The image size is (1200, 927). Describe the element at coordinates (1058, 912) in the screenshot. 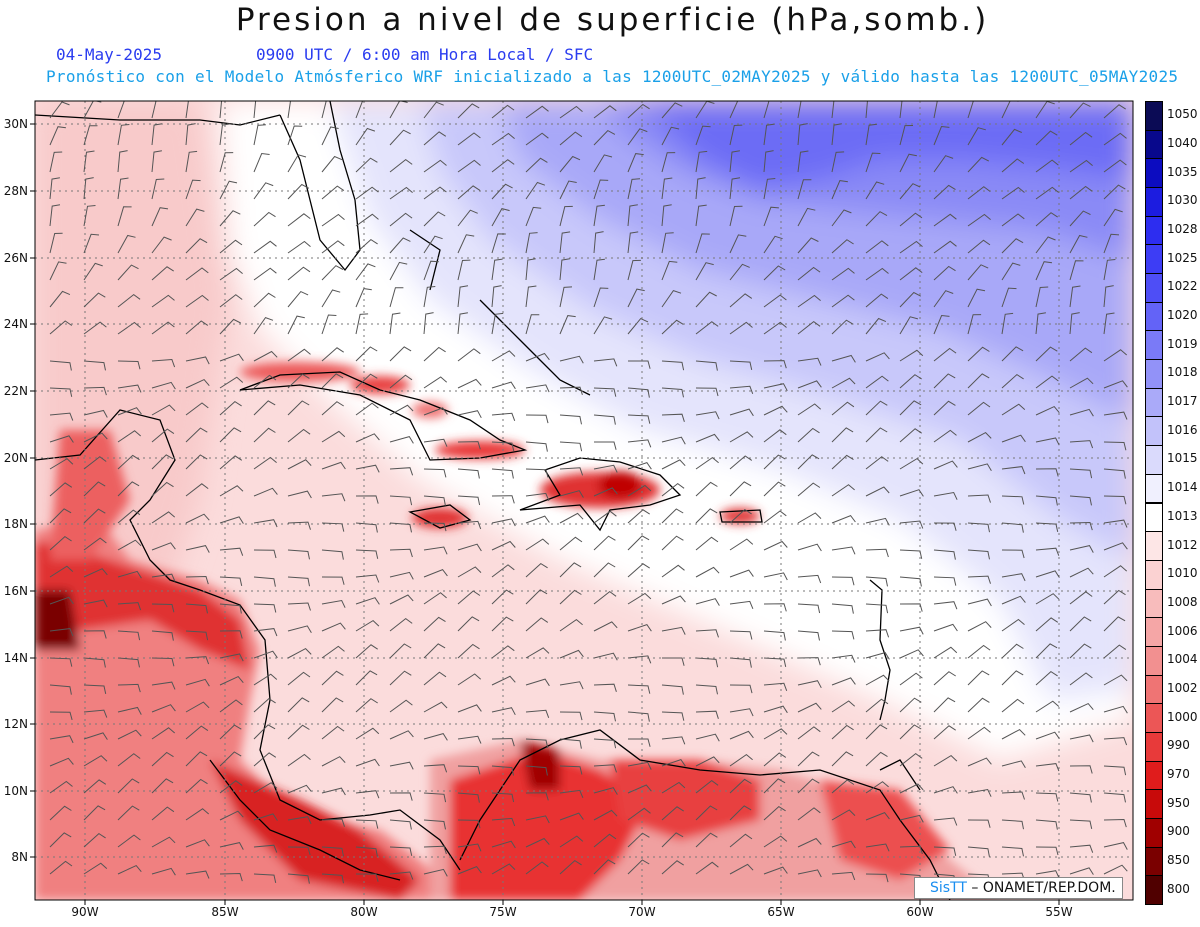

I see `longitude-label: 55W` at that location.